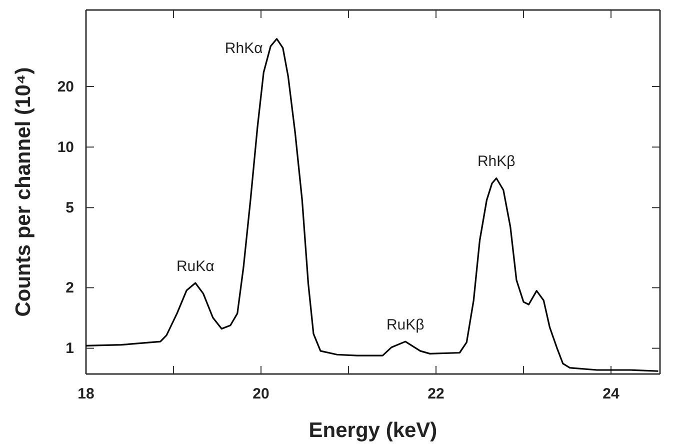  I want to click on annotation: RuKα, so click(195, 267).